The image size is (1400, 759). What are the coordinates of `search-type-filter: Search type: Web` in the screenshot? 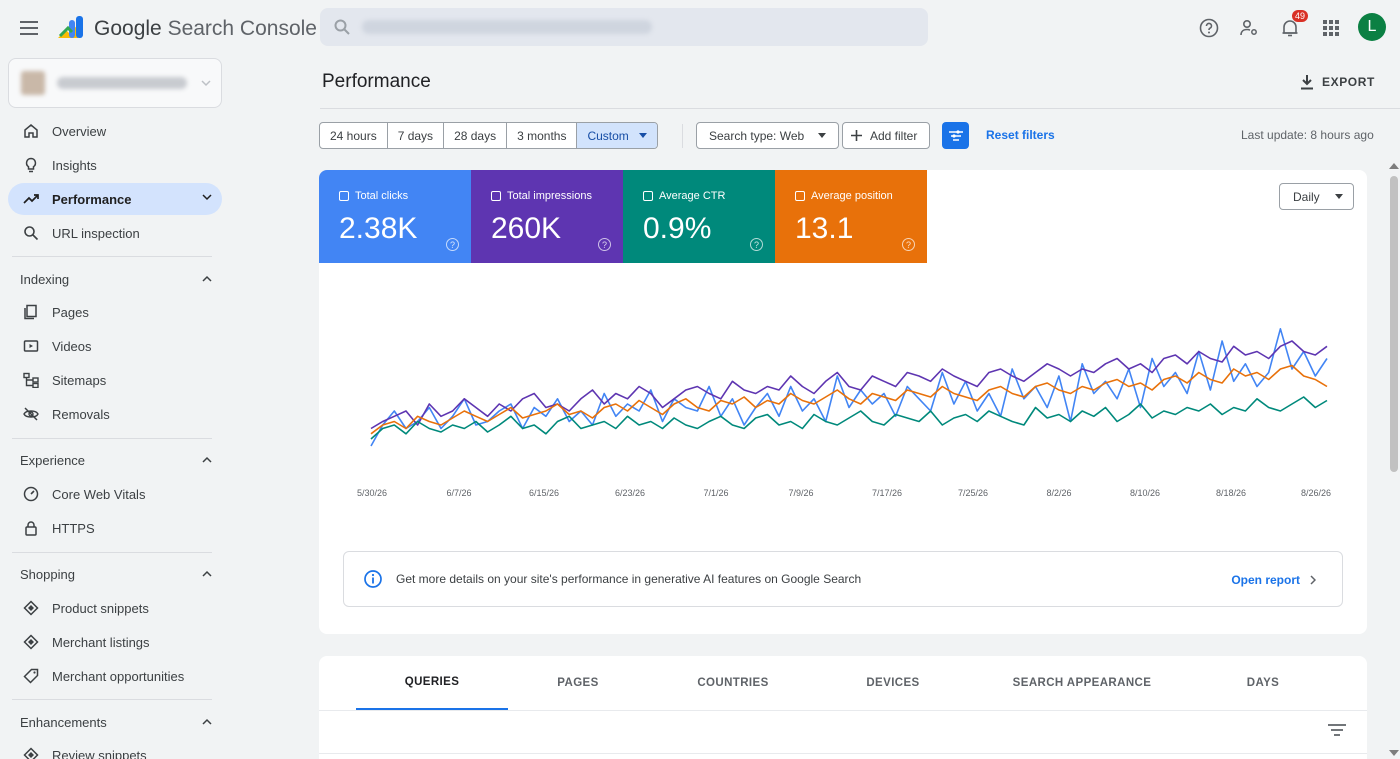 It's located at (768, 135).